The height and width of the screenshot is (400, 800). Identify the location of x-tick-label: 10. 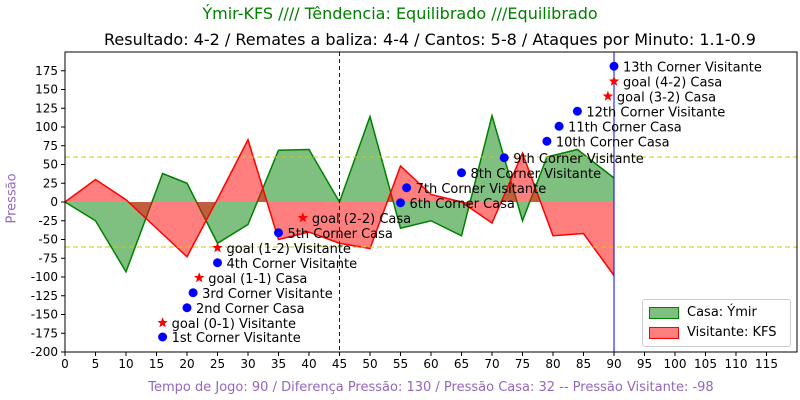
(125, 364).